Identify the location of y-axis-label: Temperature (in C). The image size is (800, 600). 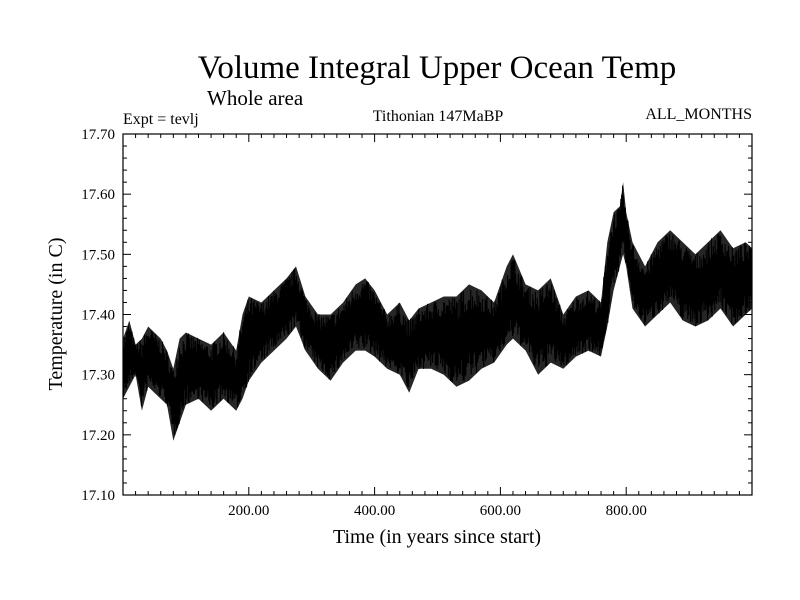
(56, 314).